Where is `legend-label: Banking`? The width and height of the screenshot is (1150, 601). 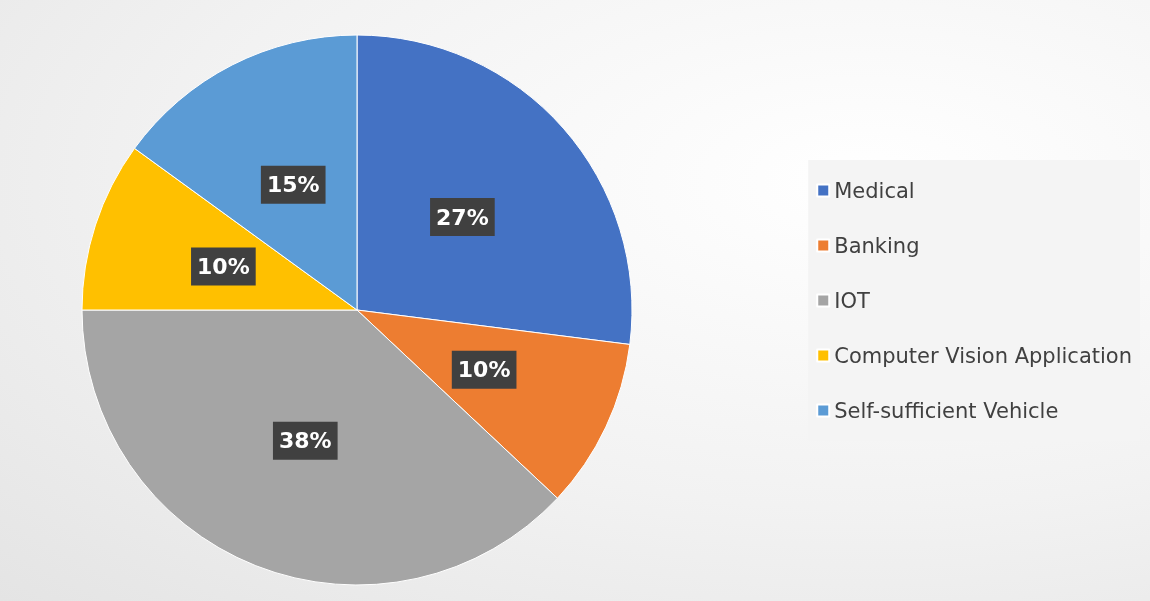 legend-label: Banking is located at coordinates (877, 245).